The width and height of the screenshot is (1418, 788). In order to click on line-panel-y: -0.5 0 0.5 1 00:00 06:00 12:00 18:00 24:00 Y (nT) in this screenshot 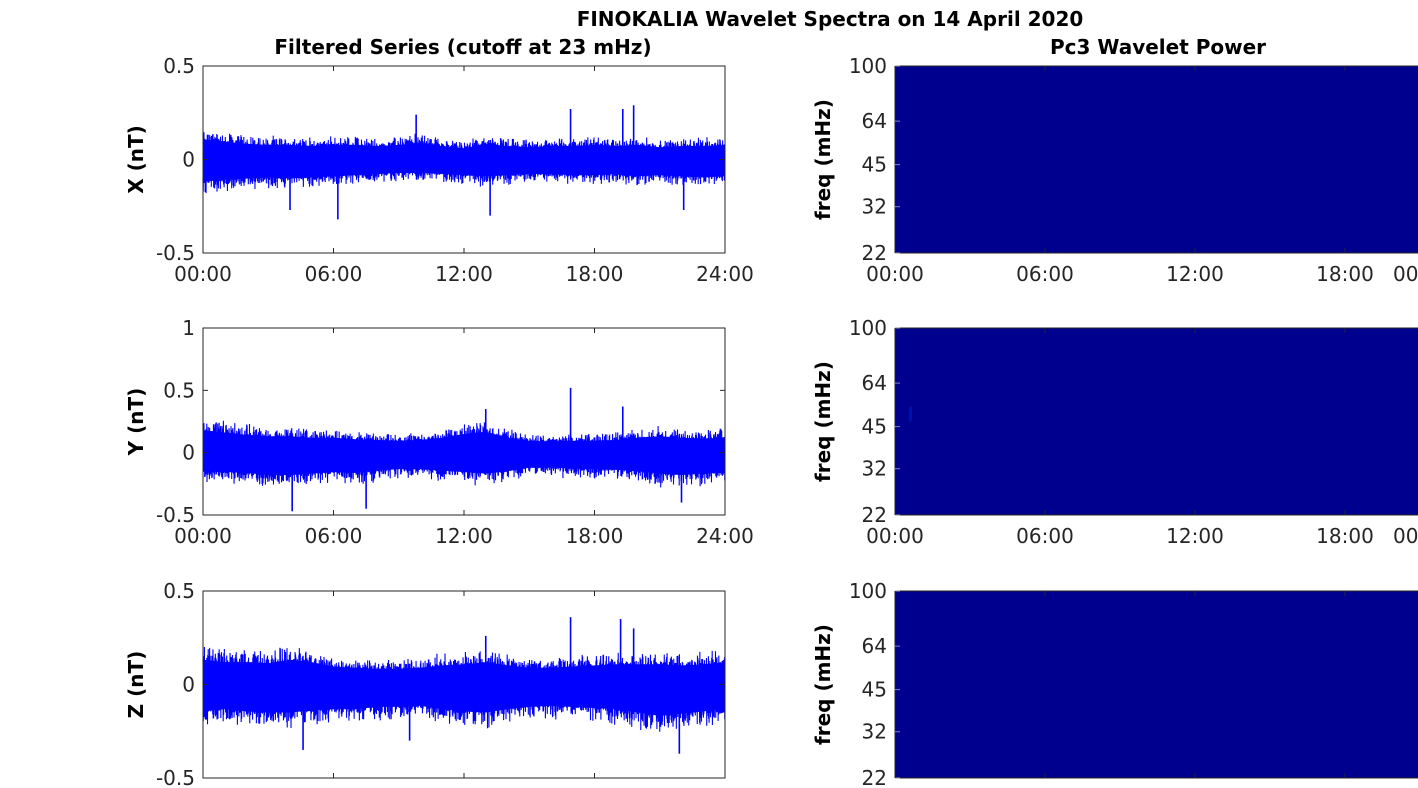, I will do `click(439, 432)`.